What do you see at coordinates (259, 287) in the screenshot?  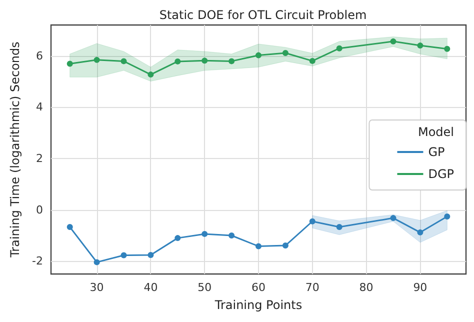 I see `x-tick-label: 60` at bounding box center [259, 287].